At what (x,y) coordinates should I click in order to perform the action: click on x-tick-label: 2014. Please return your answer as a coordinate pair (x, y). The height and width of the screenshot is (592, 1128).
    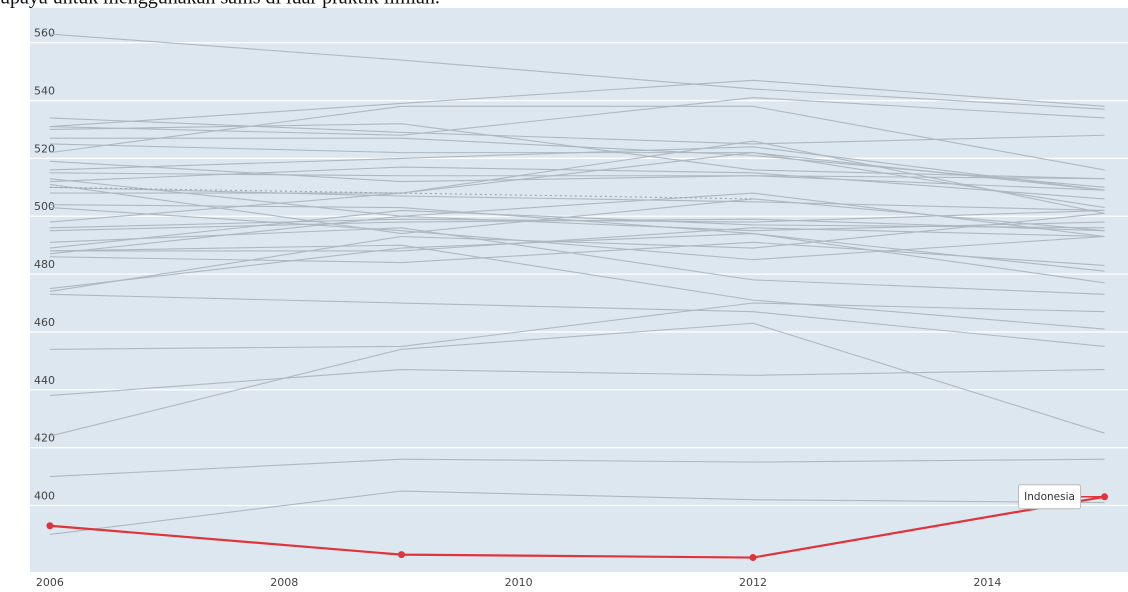
    Looking at the image, I should click on (987, 582).